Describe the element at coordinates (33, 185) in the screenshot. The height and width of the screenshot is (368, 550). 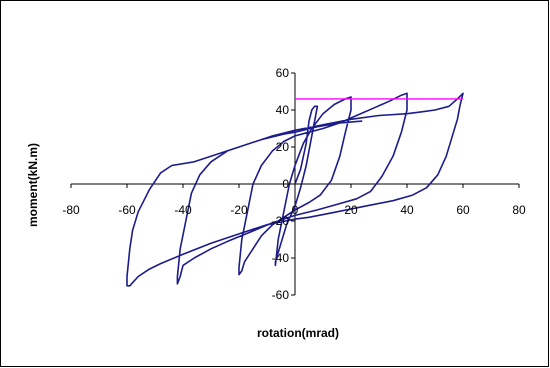
I see `y-axis-label: moment(kN.m)` at that location.